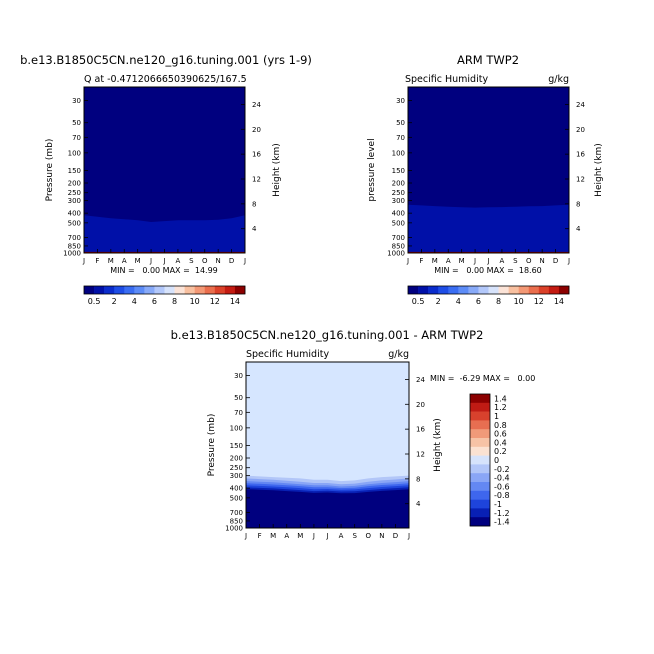 This screenshot has width=654, height=654. What do you see at coordinates (488, 270) in the screenshot?
I see `panel-obs-stats: MIN = 0.00 MAX = 18.60` at bounding box center [488, 270].